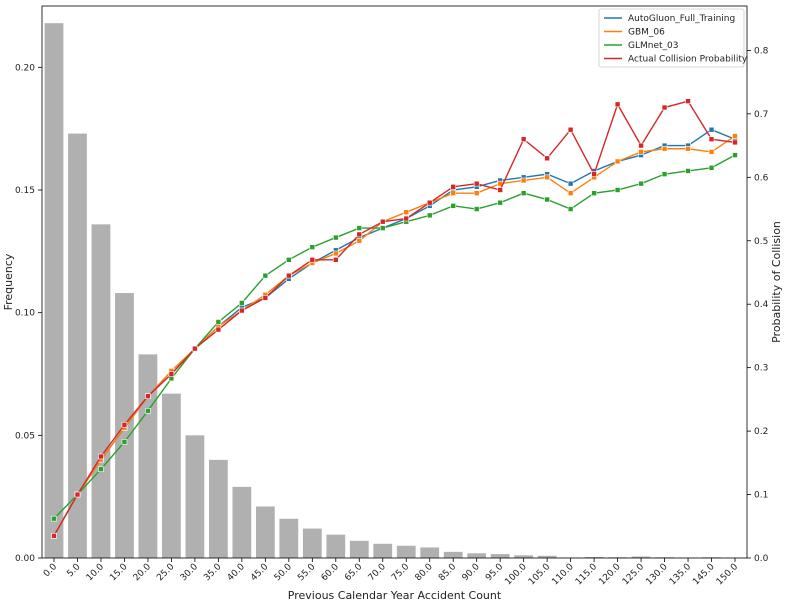 The image size is (785, 609). I want to click on x-tick-label-12: 60.0, so click(330, 572).